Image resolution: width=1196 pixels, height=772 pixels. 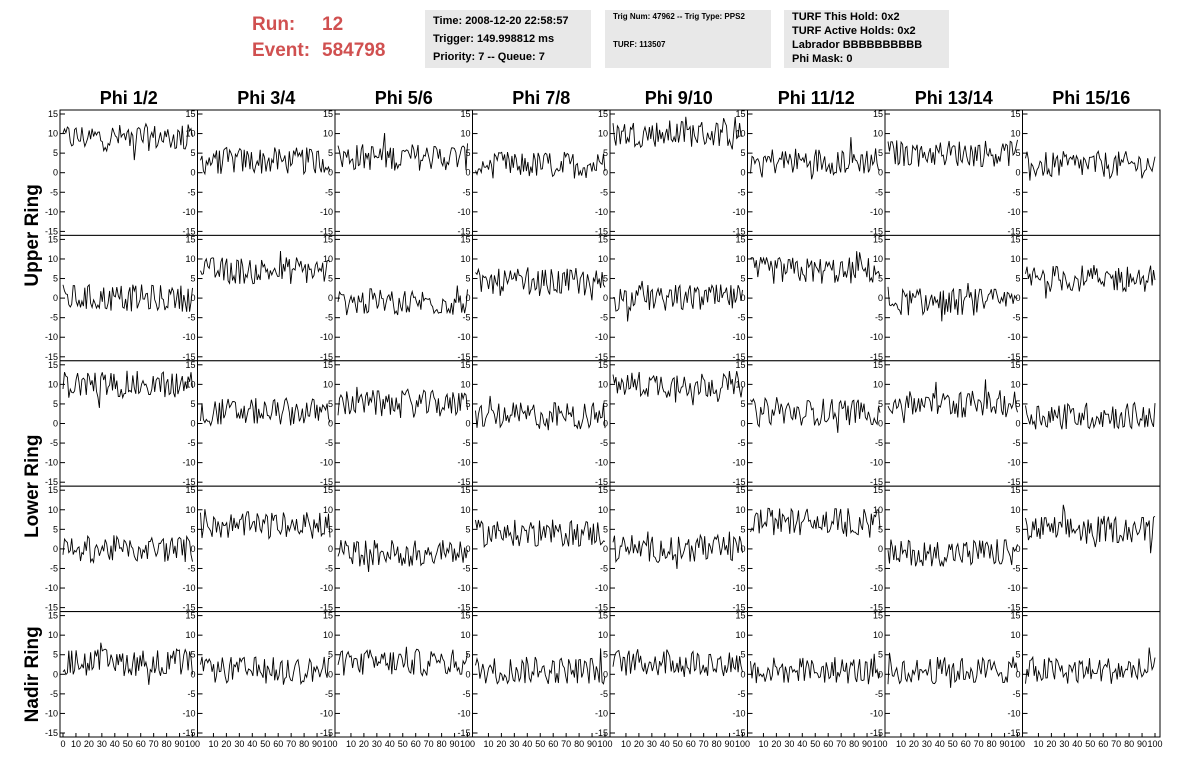 What do you see at coordinates (677, 388) in the screenshot?
I see `trace-r3-c5` at bounding box center [677, 388].